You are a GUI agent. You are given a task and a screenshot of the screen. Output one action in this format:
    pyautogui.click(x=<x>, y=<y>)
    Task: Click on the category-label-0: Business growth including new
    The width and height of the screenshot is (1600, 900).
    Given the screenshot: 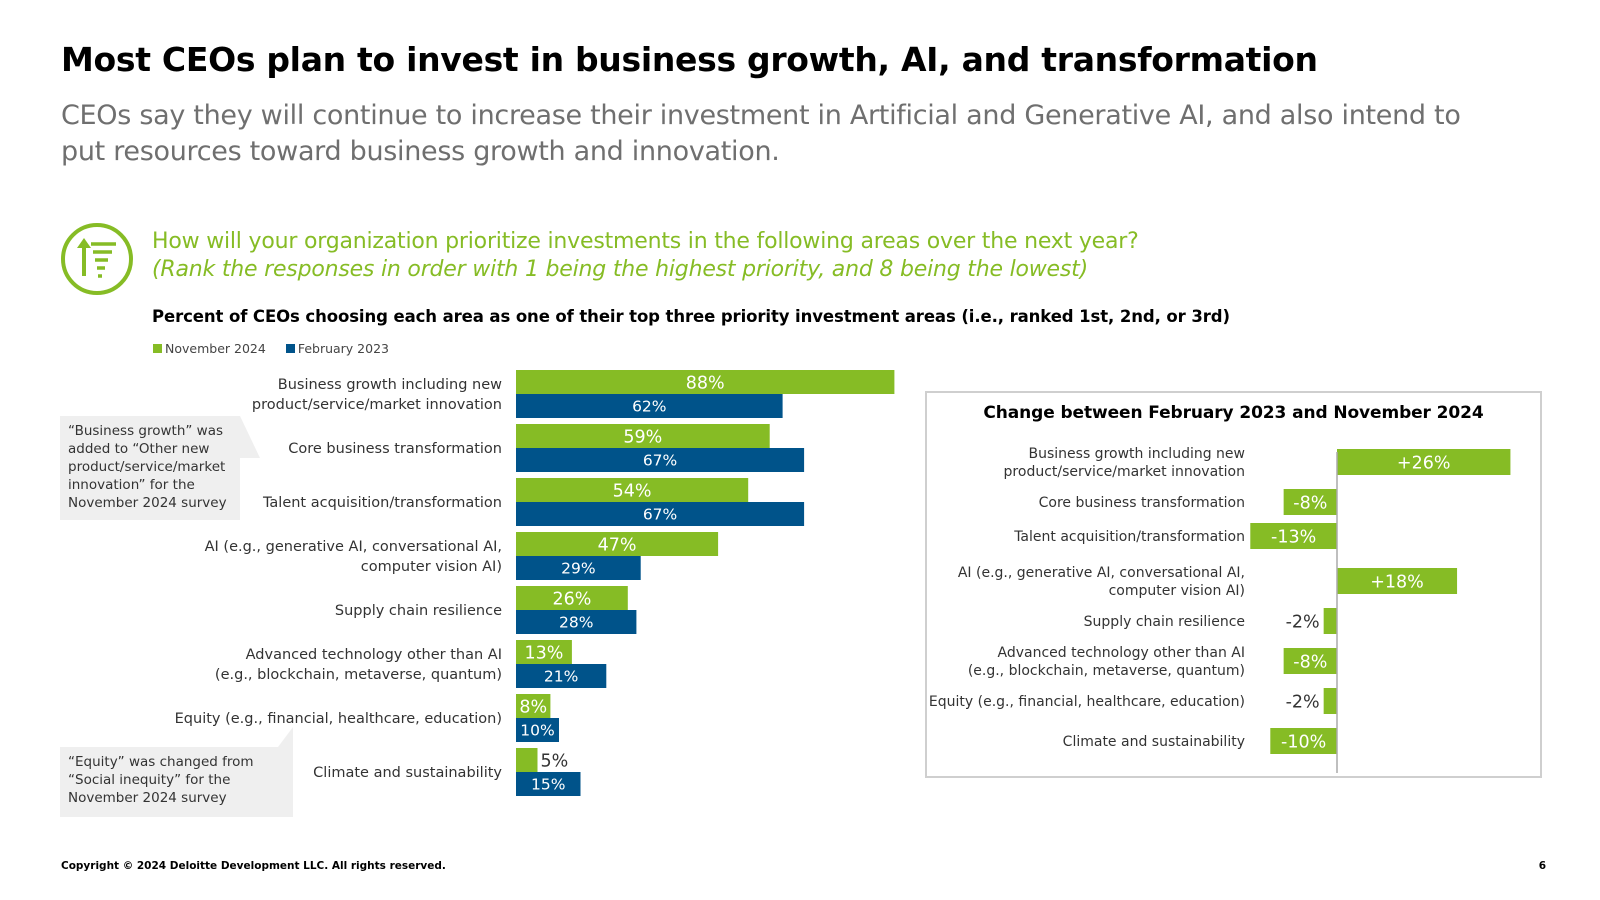 What is the action you would take?
    pyautogui.click(x=390, y=385)
    